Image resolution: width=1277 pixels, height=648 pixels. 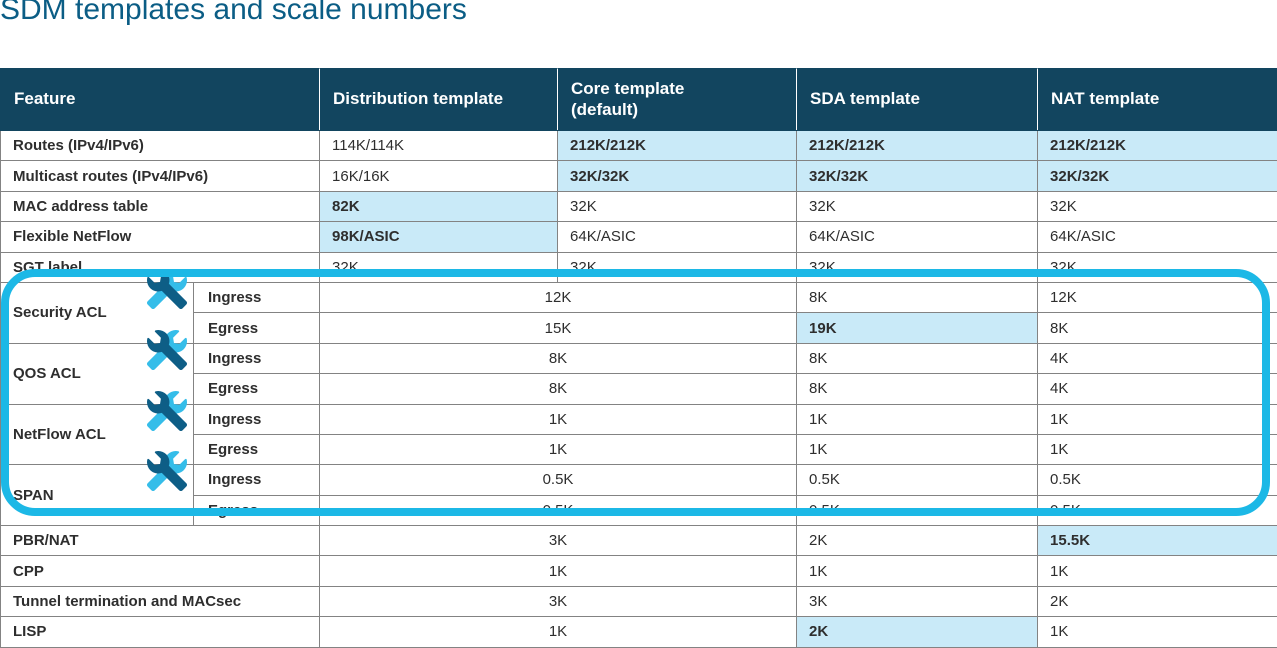 I want to click on fnf-dist-cell: 98K/ASIC, so click(x=439, y=237).